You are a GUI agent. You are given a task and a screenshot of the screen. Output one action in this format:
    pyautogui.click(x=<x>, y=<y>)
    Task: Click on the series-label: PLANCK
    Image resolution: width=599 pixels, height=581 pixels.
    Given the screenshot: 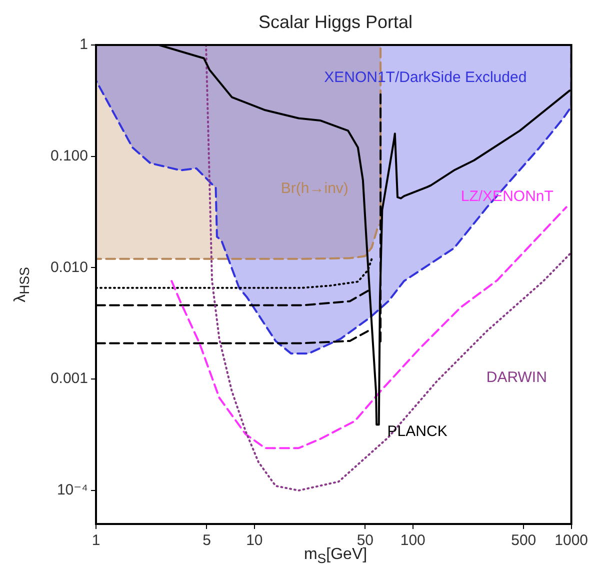 What is the action you would take?
    pyautogui.click(x=417, y=431)
    